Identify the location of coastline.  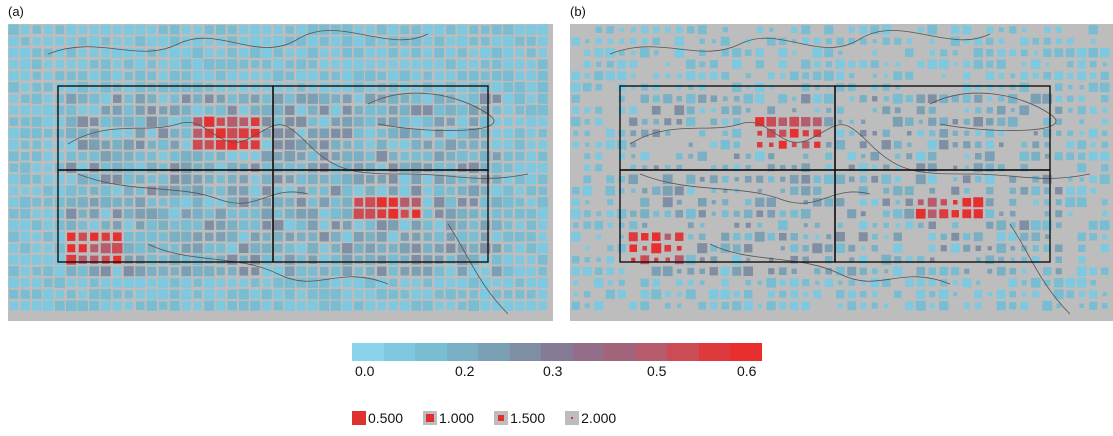
(298, 150).